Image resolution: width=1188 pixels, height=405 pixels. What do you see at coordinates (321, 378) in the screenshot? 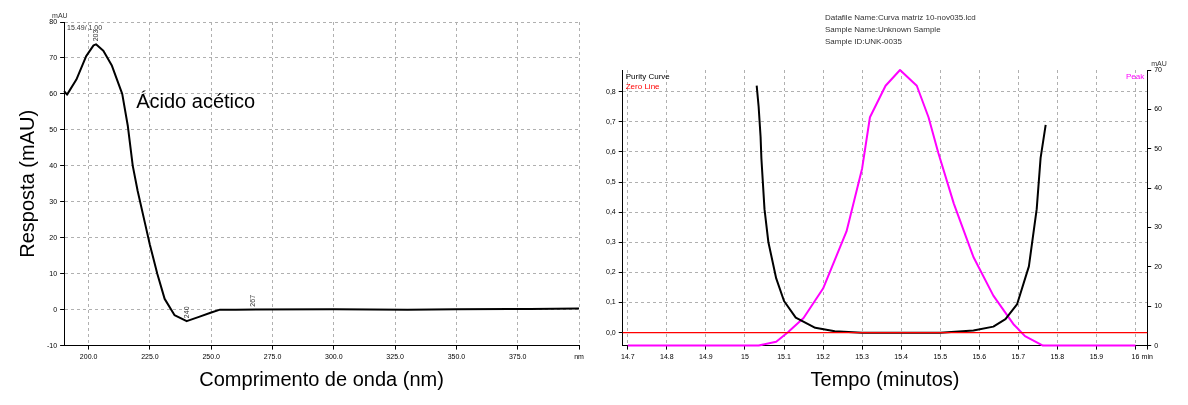
I see `x-axis-title: Comprimento de onda (nm)` at bounding box center [321, 378].